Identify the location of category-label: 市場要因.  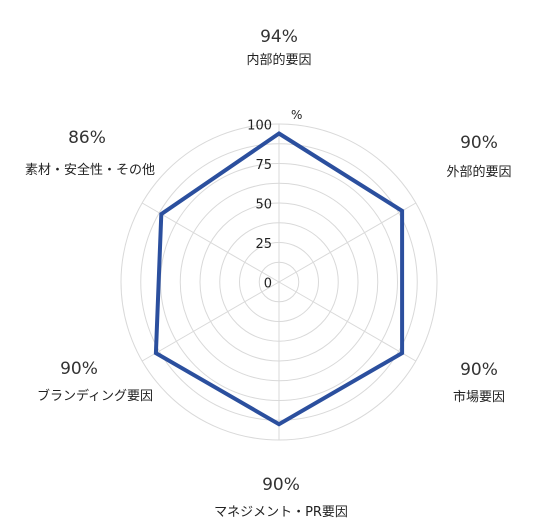
(479, 397).